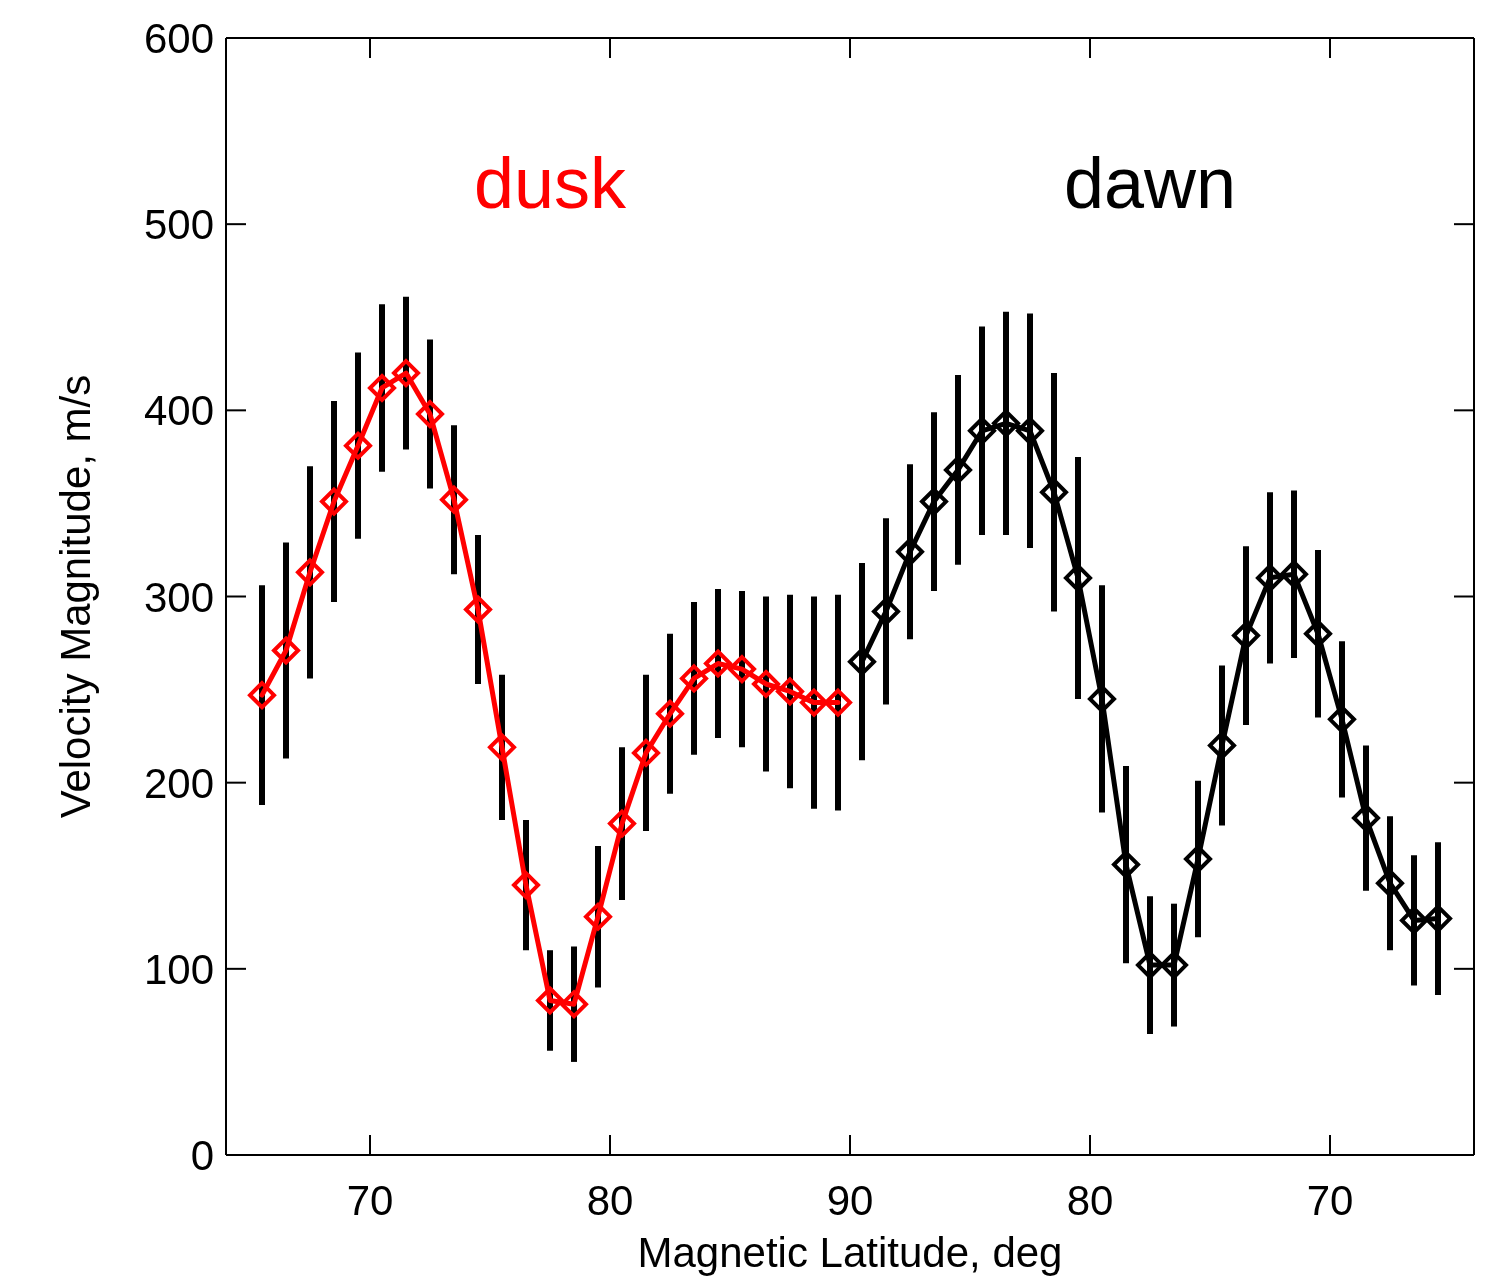 Image resolution: width=1498 pixels, height=1287 pixels. What do you see at coordinates (178, 783) in the screenshot?
I see `y-tick-label: 200` at bounding box center [178, 783].